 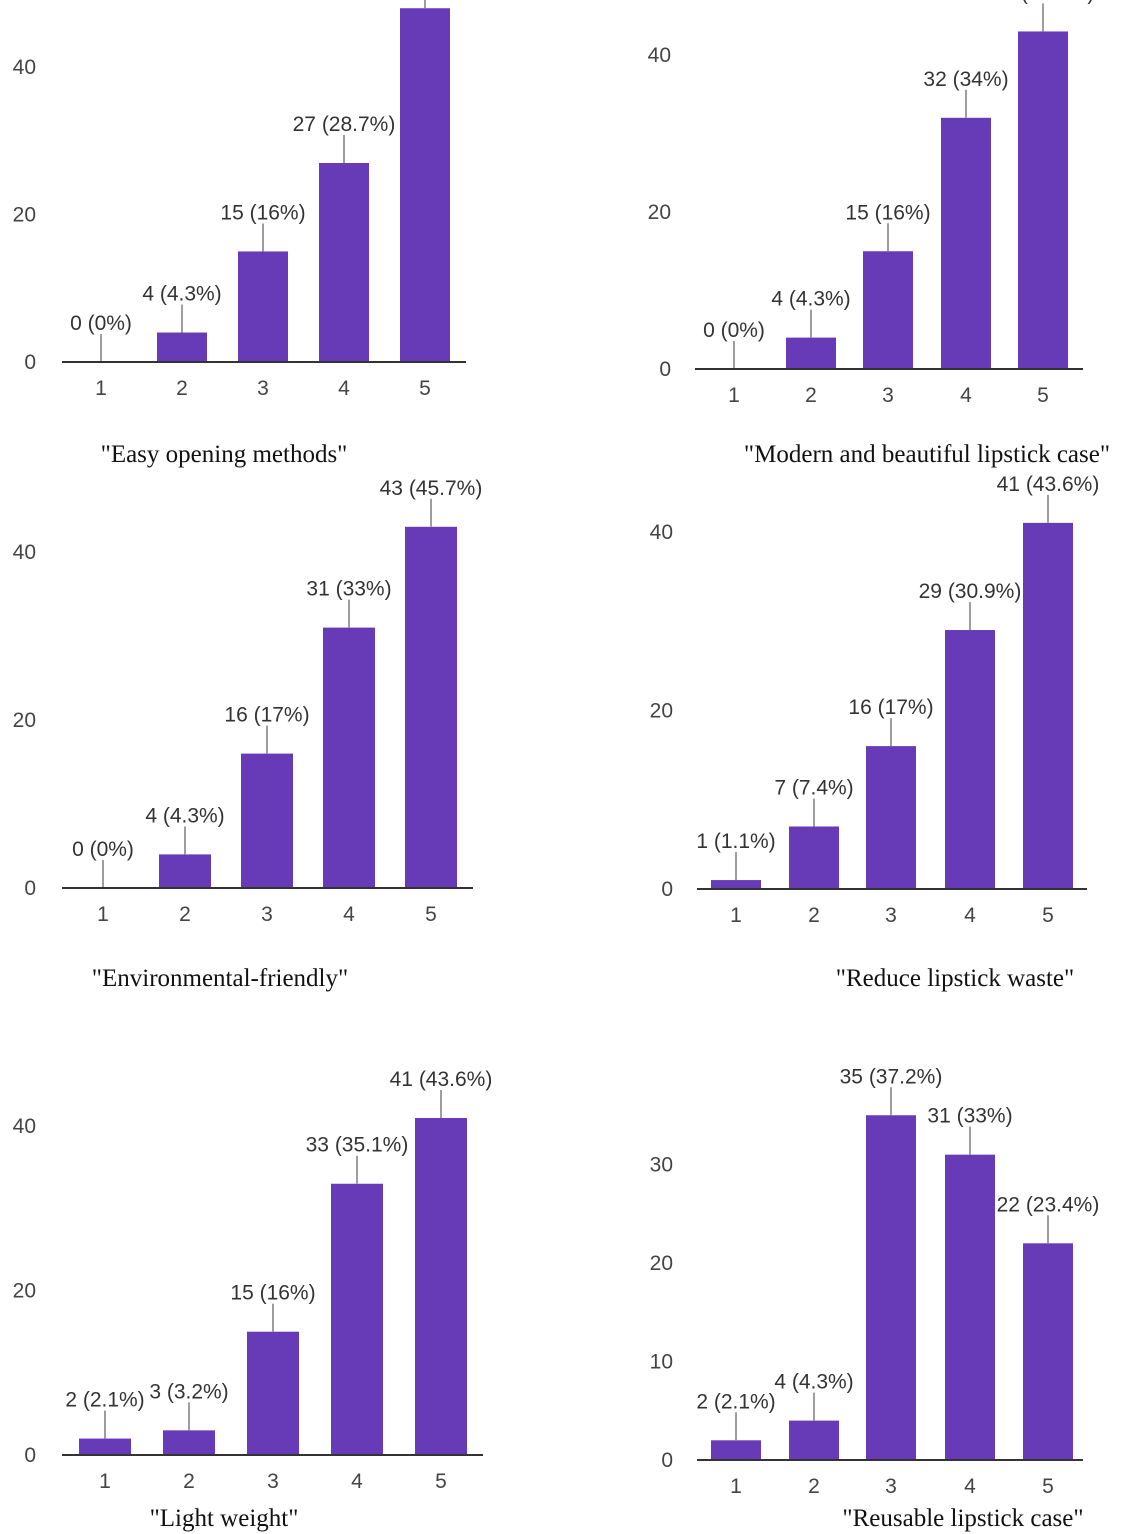 What do you see at coordinates (348, 589) in the screenshot?
I see `data-label: 31 (33%)` at bounding box center [348, 589].